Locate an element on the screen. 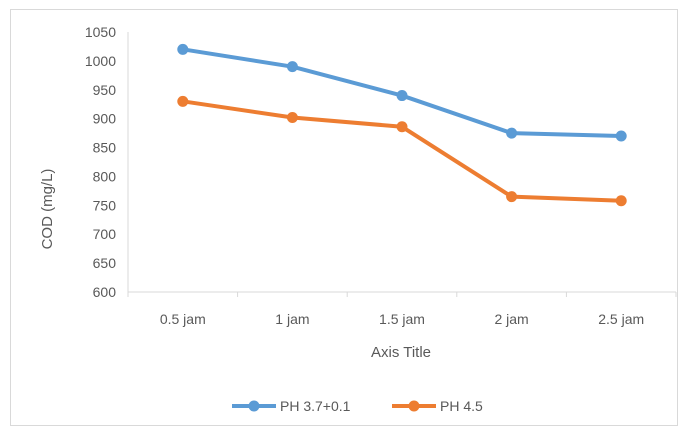  y-tick-label: 1000 is located at coordinates (100, 61).